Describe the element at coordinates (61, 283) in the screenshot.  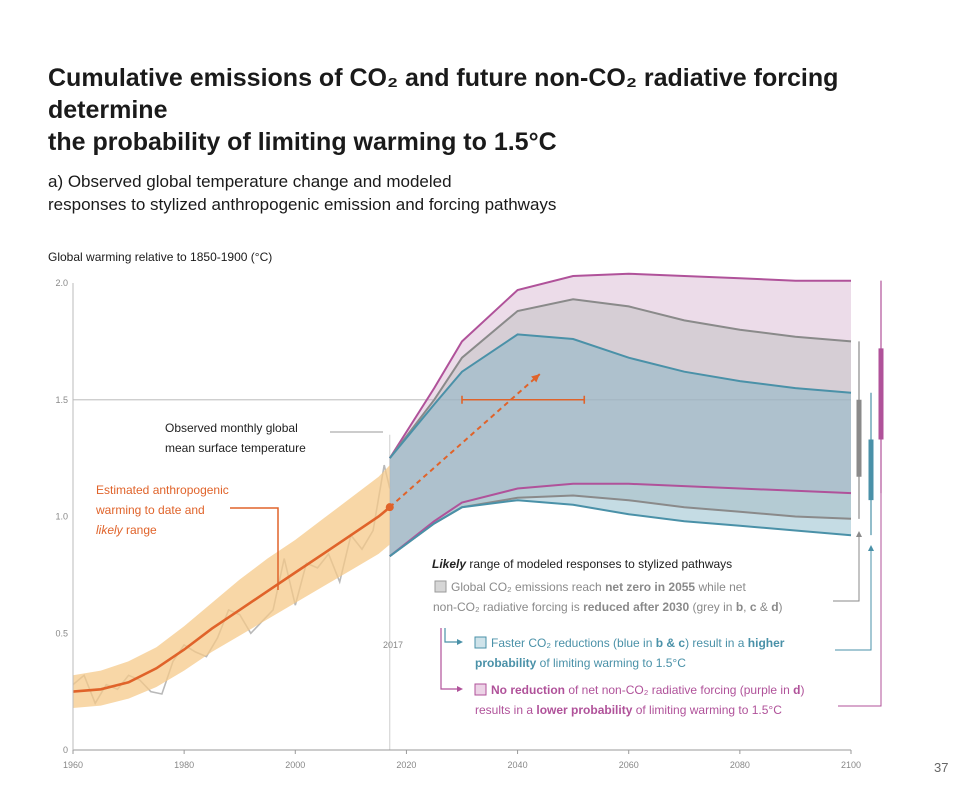
I see `y-tick-label: 2.0` at that location.